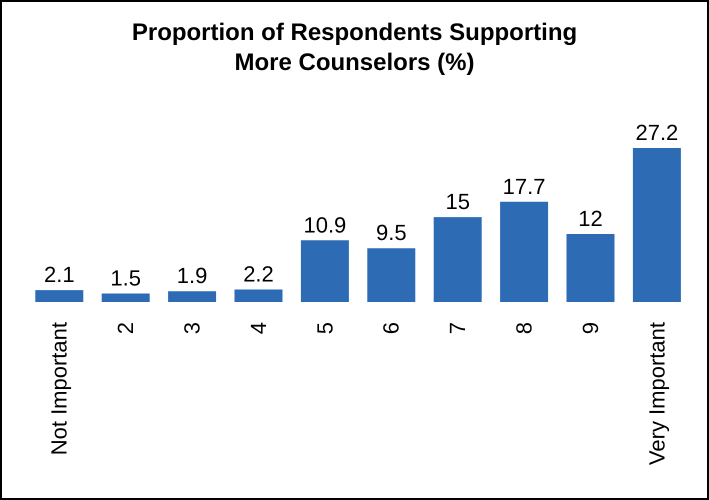 Image resolution: width=709 pixels, height=500 pixels. I want to click on data-label: 17.7, so click(524, 186).